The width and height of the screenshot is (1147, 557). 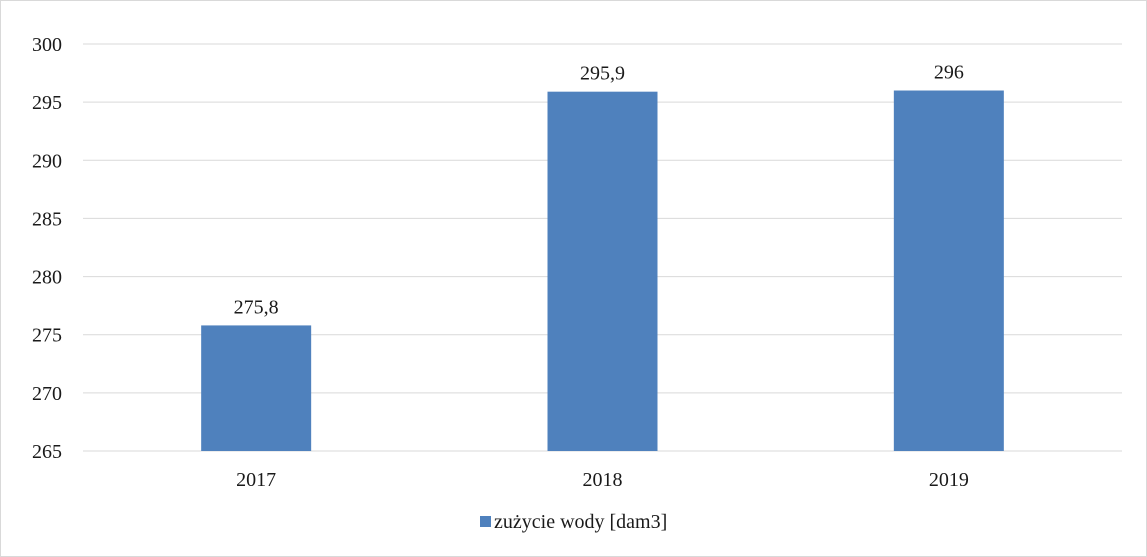 I want to click on y-tick-label: 285, so click(x=47, y=219).